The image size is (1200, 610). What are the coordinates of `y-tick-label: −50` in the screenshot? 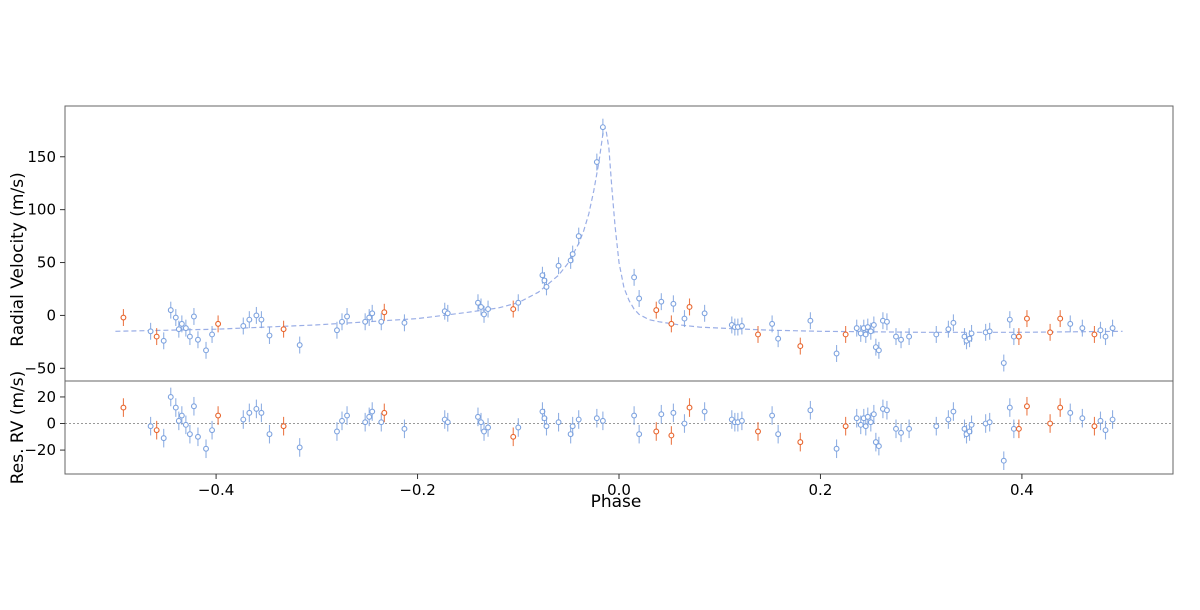 It's located at (40, 368).